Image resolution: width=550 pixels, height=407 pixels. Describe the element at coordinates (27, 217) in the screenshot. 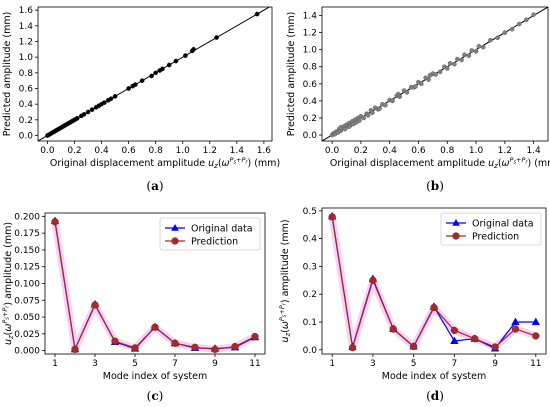

I see `y-tick-label: 0.200` at that location.